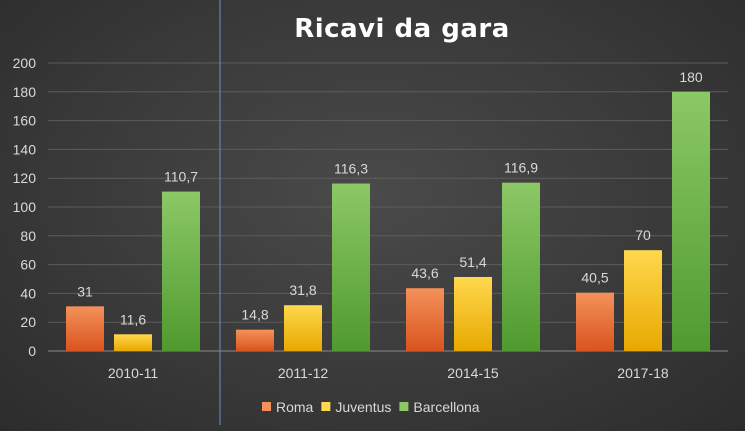  I want to click on data-label-barcellona-2017-18: 180, so click(691, 77).